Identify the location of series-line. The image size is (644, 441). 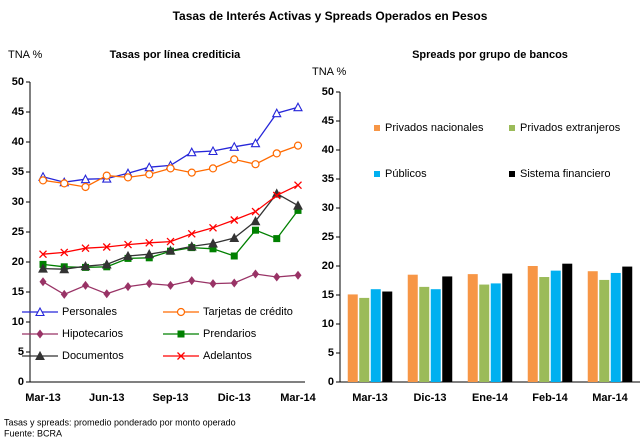
(170, 219).